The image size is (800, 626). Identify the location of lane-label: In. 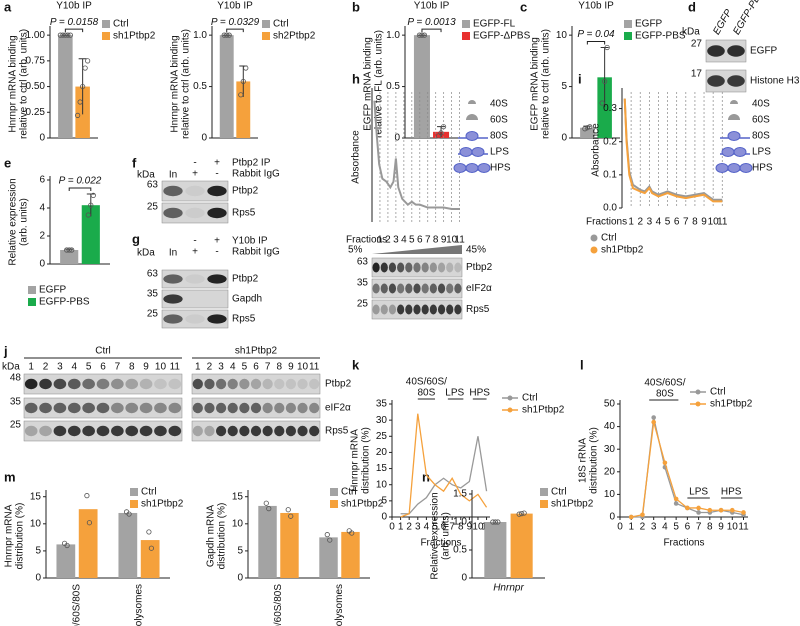
(173, 175).